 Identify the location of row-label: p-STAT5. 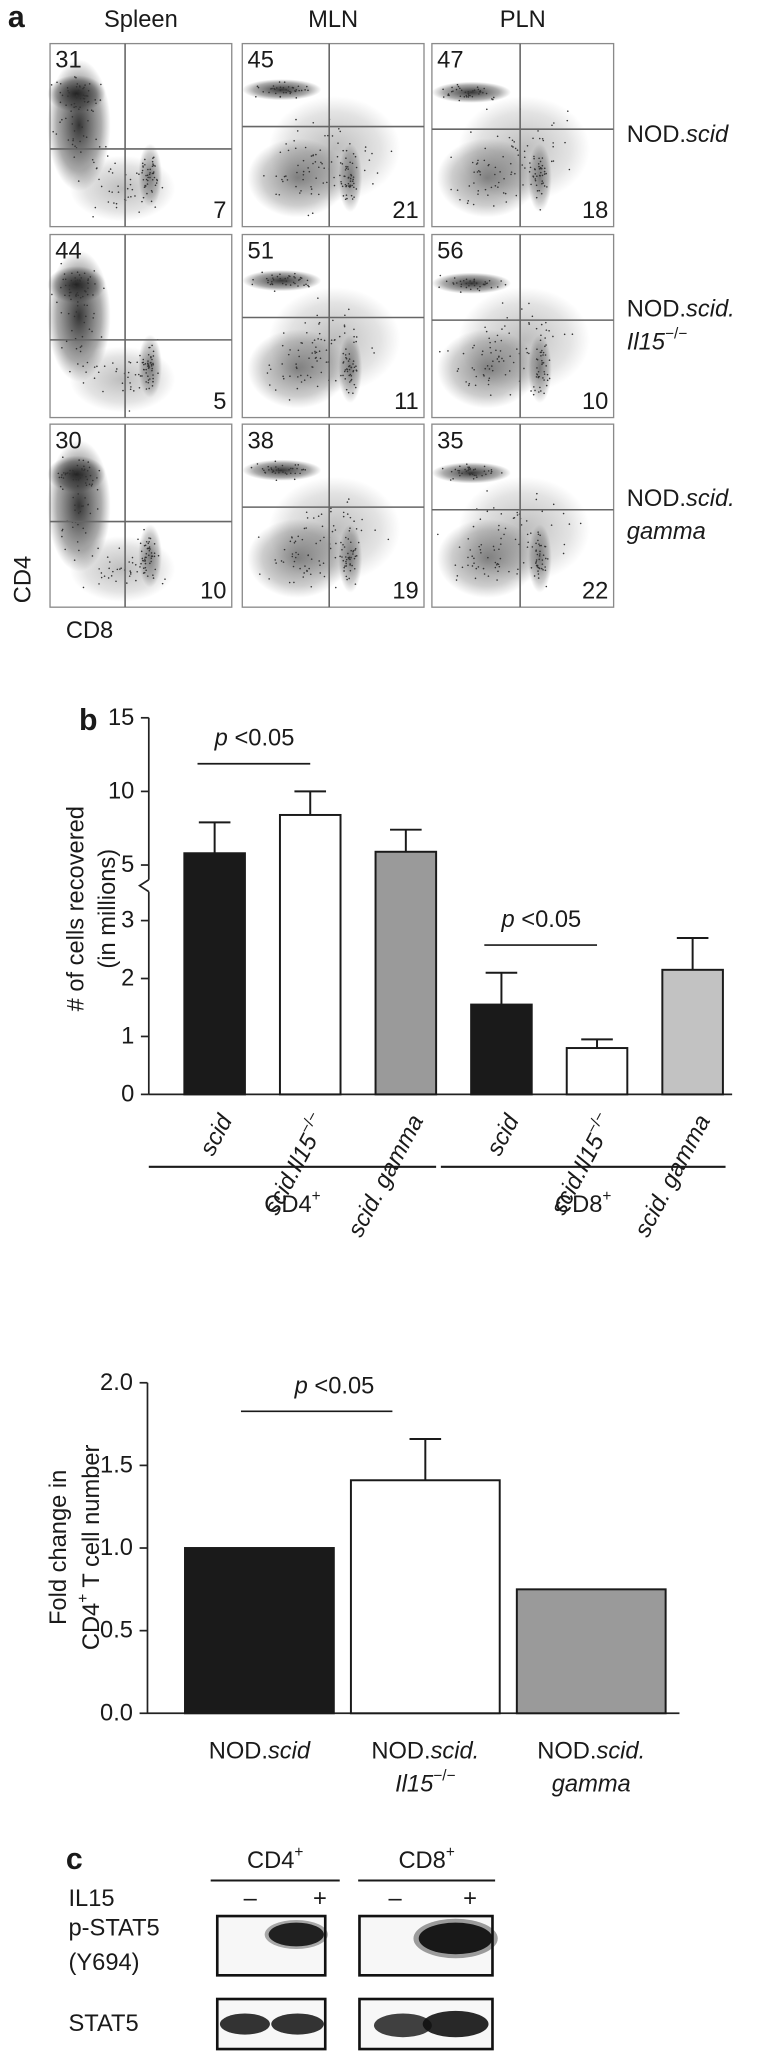
(113, 1929).